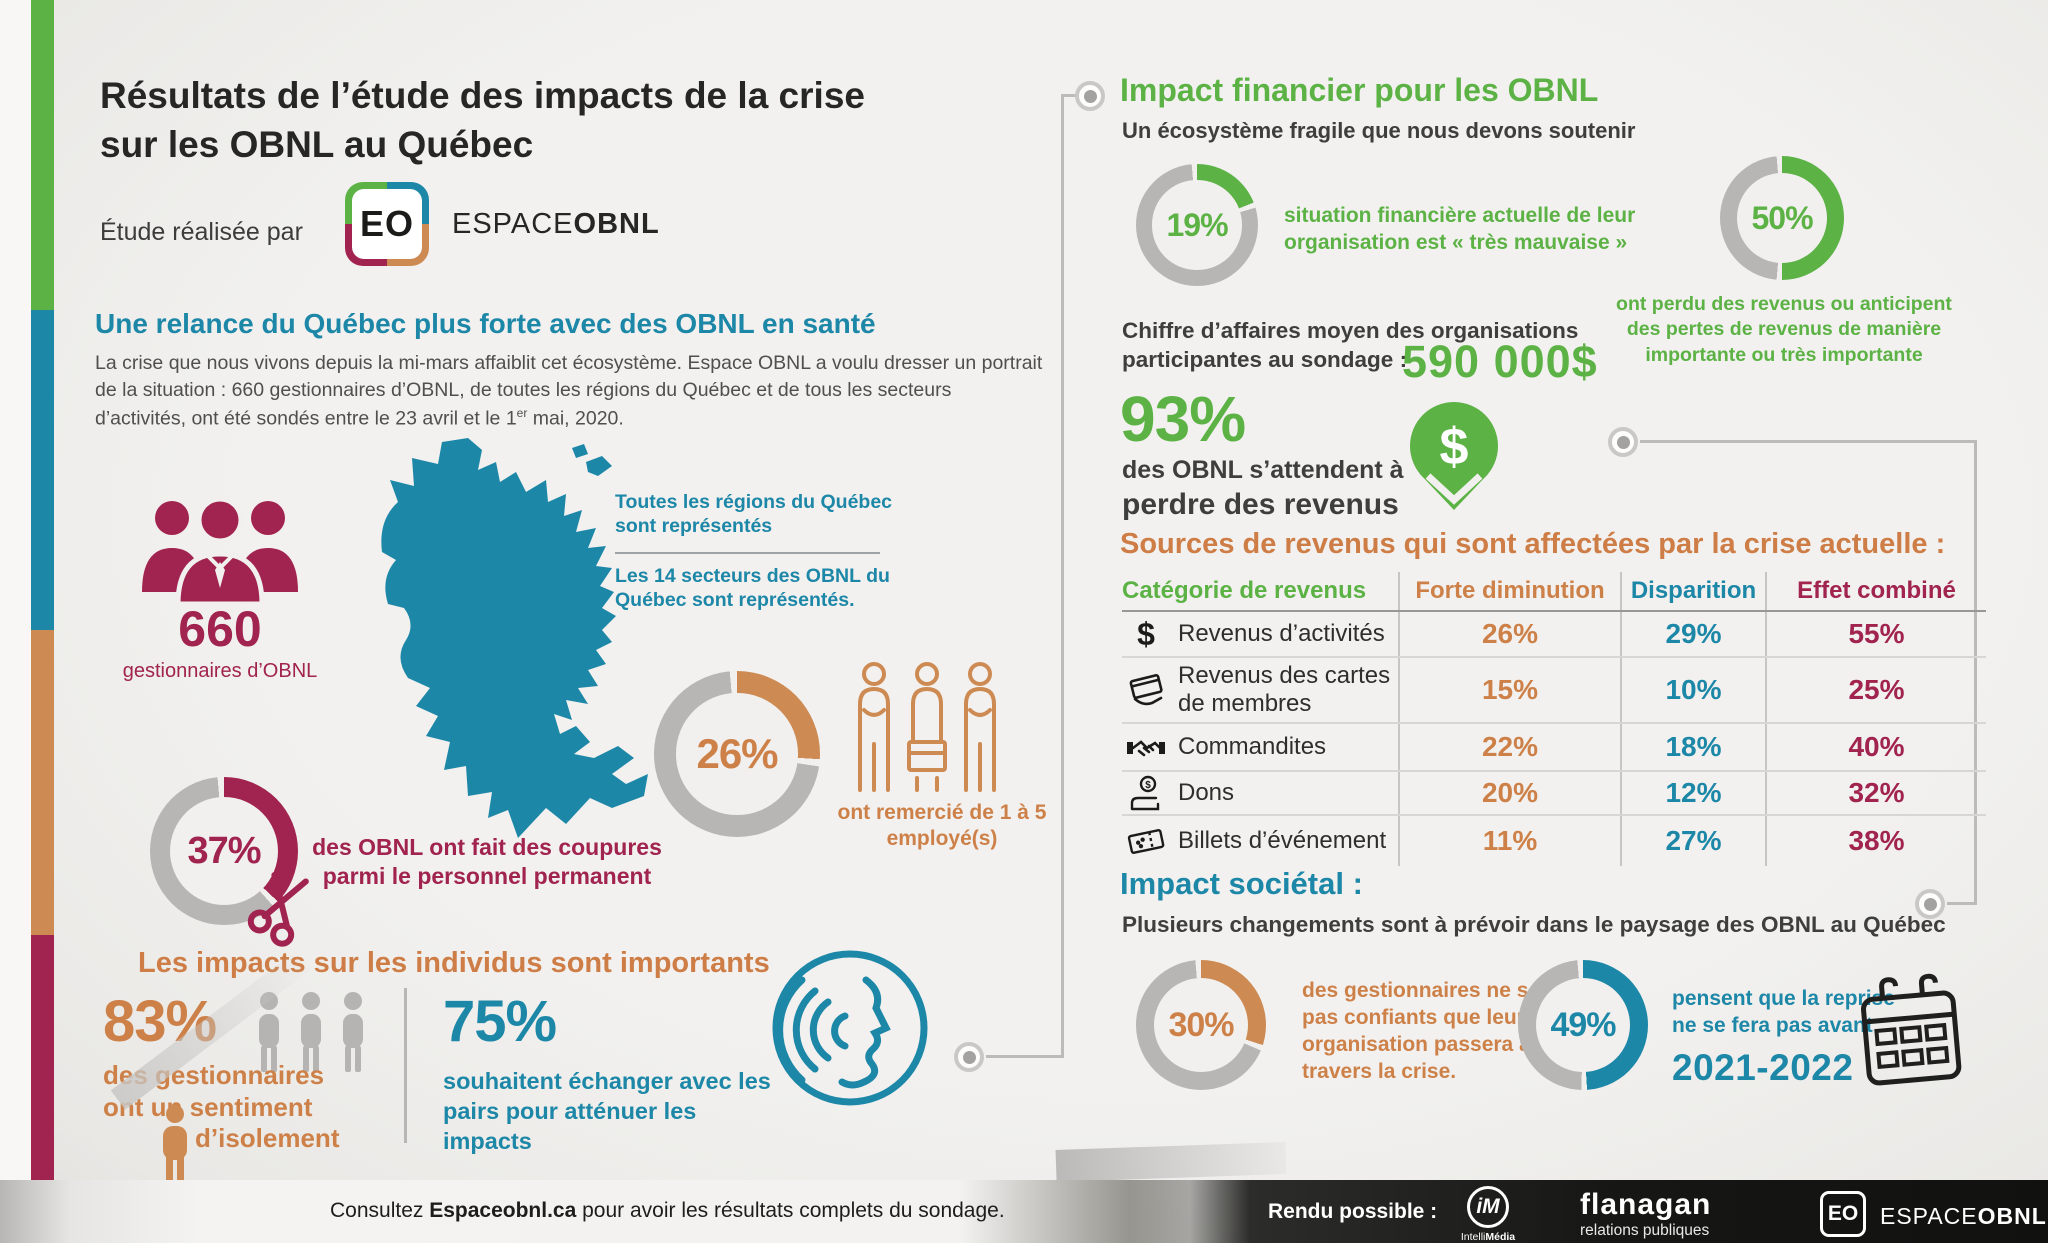 The image size is (2048, 1243). What do you see at coordinates (387, 224) in the screenshot?
I see `espaceobnl-logo: EO` at bounding box center [387, 224].